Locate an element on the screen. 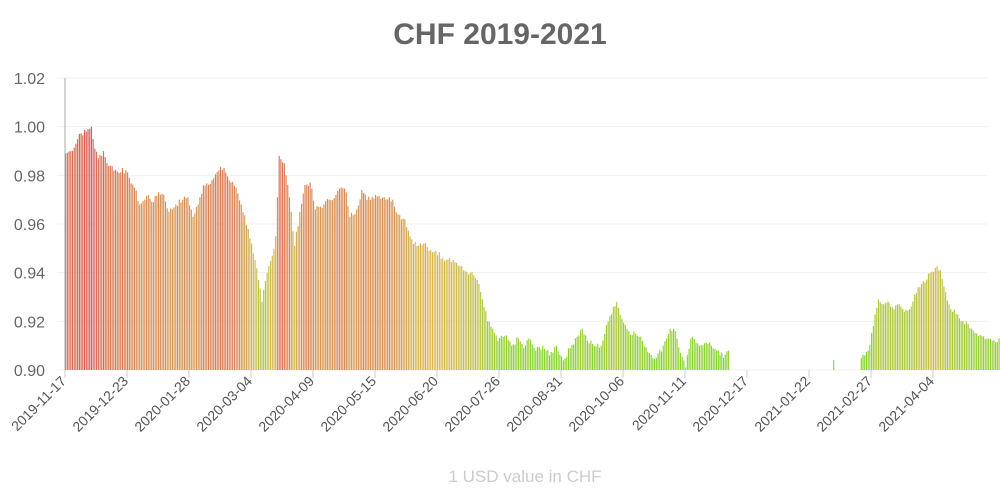 This screenshot has width=1000, height=500. x-tick-label: 2021-01-22 is located at coordinates (782, 404).